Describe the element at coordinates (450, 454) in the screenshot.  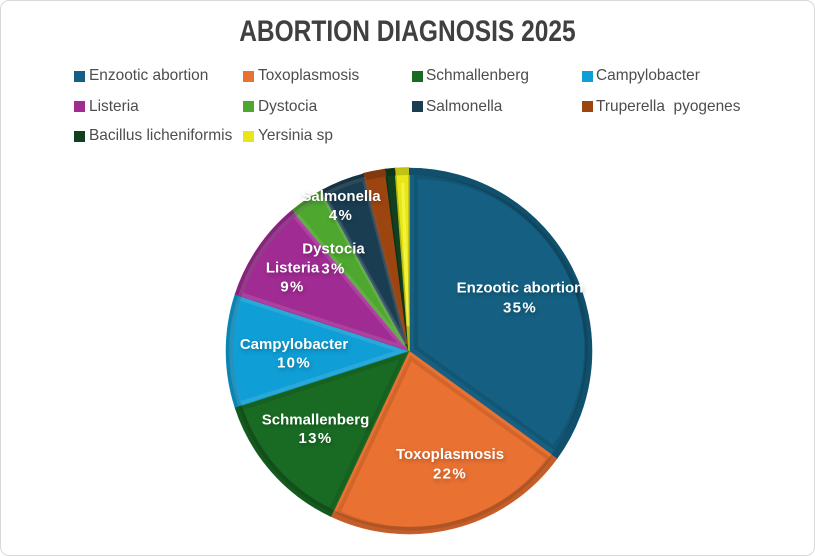
I see `svg-text: Toxoplasmosis` at that location.